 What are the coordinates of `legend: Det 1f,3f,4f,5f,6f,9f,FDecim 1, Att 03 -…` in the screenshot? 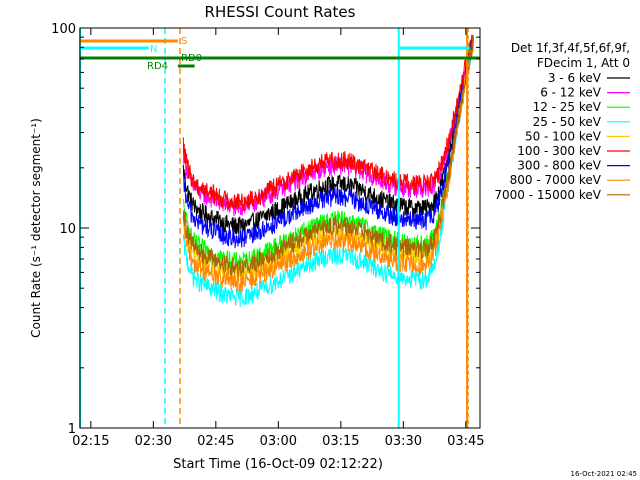 It's located at (562, 121).